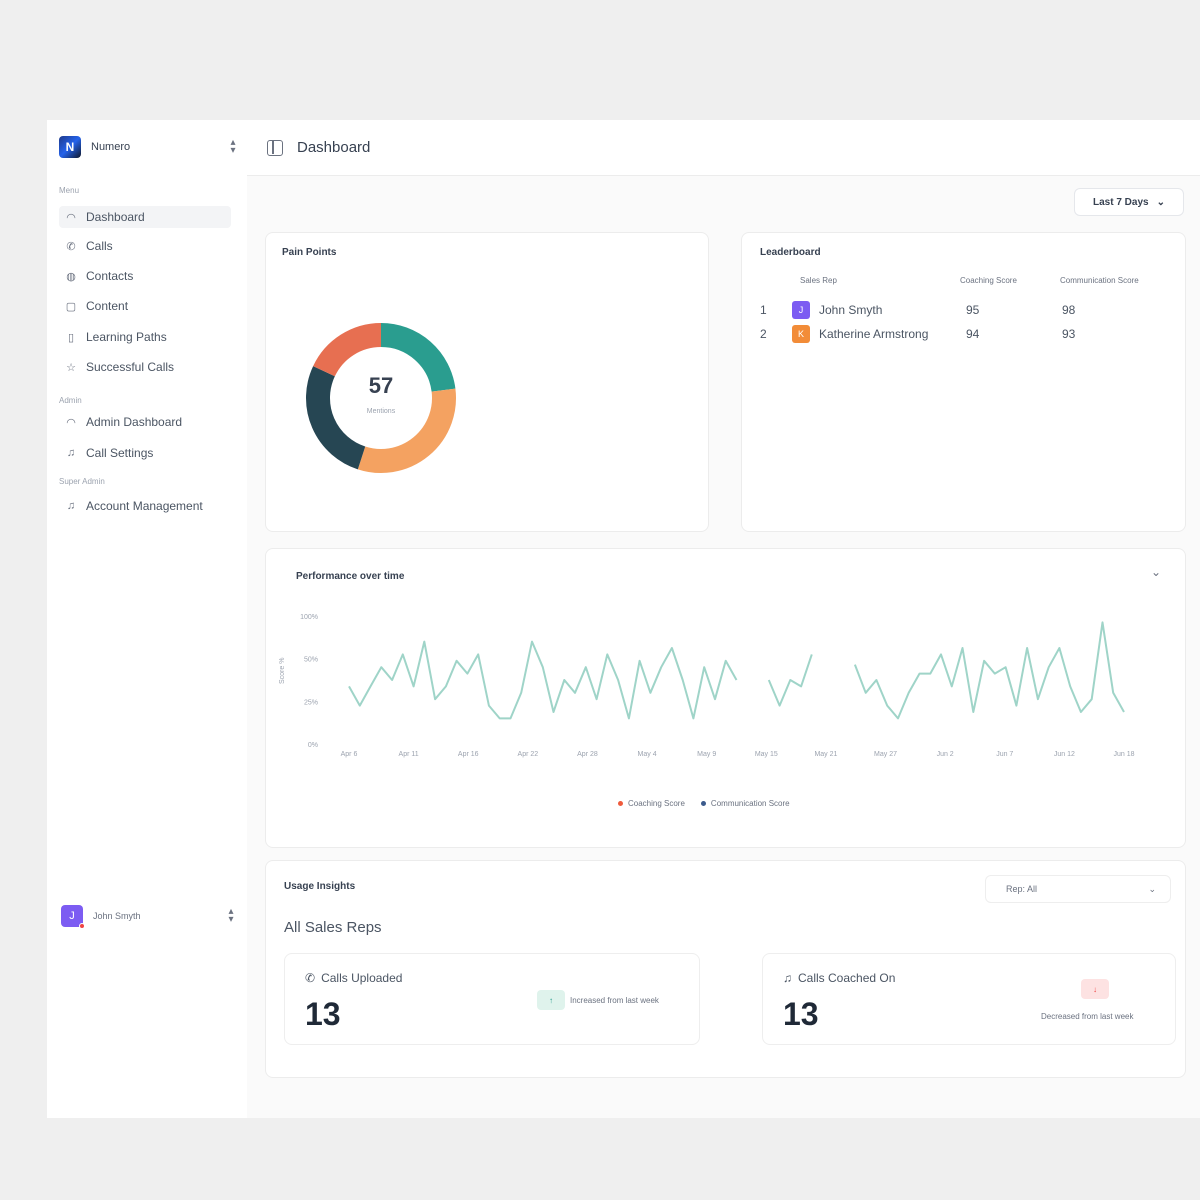 This screenshot has height=1200, width=1200. Describe the element at coordinates (350, 576) in the screenshot. I see `performance-title: Performance over time` at that location.